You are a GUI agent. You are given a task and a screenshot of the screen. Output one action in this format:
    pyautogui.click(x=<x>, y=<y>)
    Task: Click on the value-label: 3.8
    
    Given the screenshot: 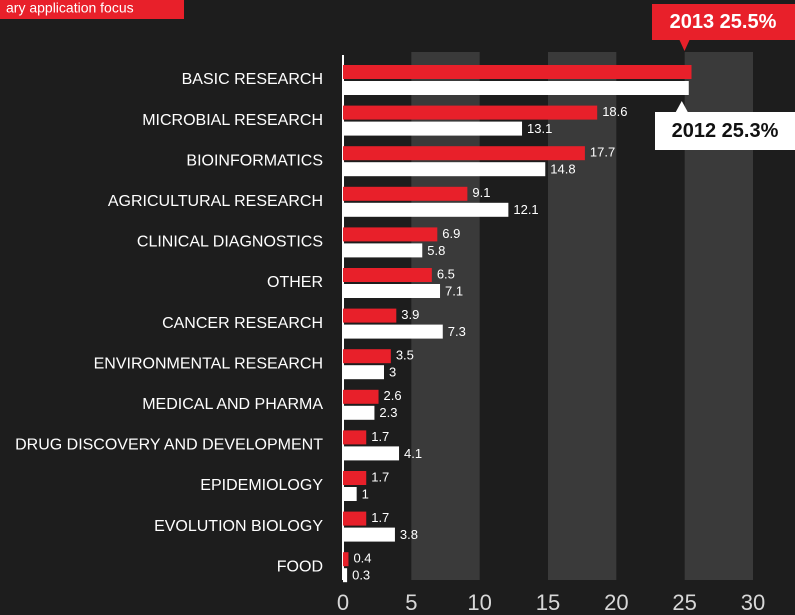 What is the action you would take?
    pyautogui.click(x=409, y=534)
    